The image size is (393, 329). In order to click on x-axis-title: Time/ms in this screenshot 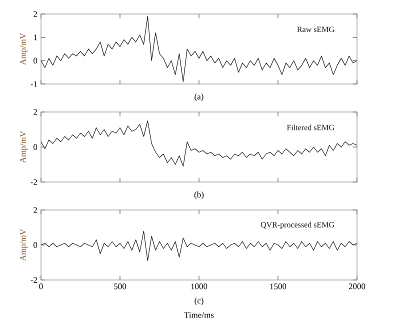, I will do `click(199, 315)`.